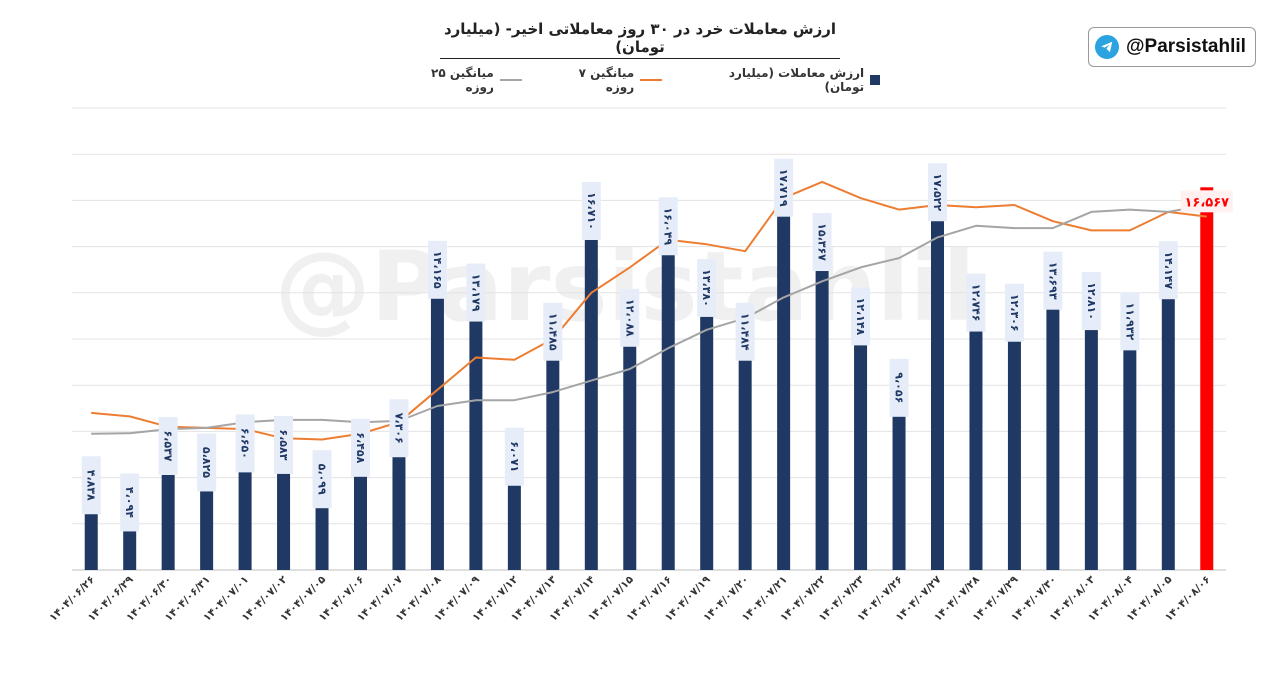 The height and width of the screenshot is (682, 1280). I want to click on data-label: ۶،۵۳۷, so click(168, 445).